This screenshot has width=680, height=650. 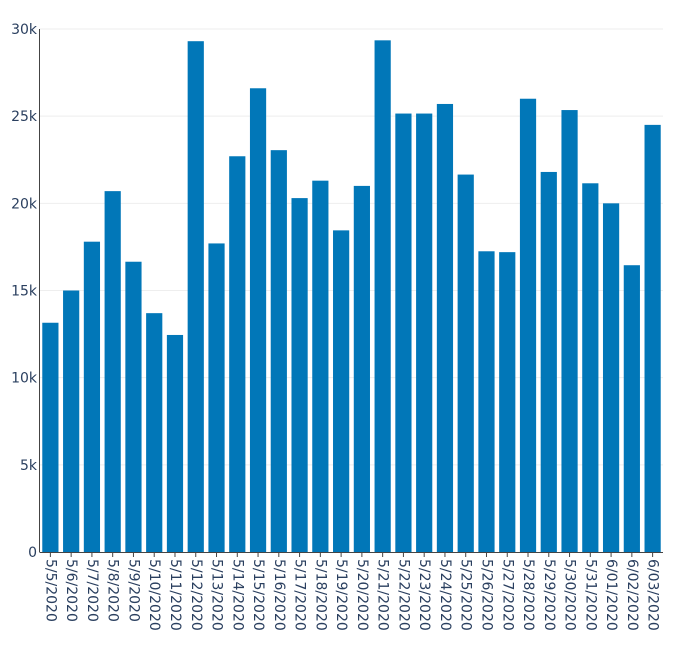 I want to click on y-tick-label: 20k, so click(x=24, y=204).